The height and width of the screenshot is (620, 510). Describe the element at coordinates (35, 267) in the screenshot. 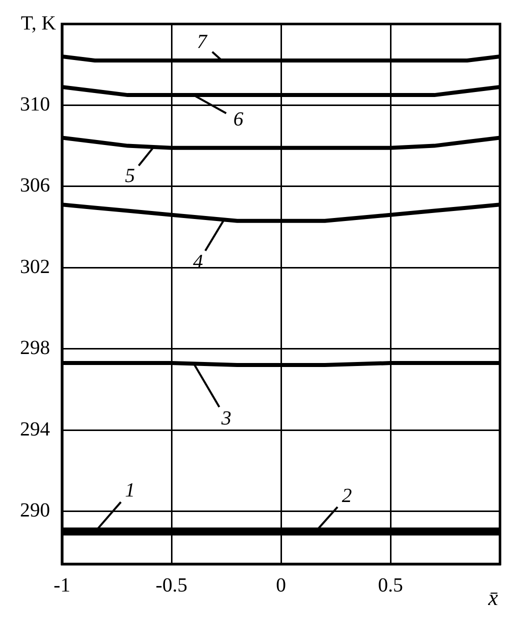

I see `y-tick-label: 302` at that location.